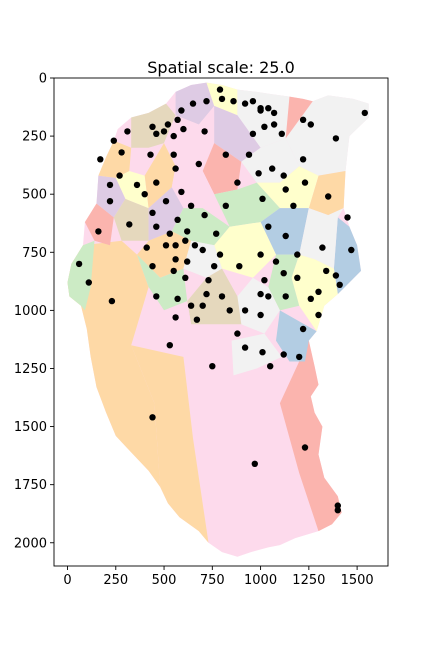 This screenshot has height=648, width=432. What do you see at coordinates (347, 256) in the screenshot?
I see `region-blue-east-coast` at bounding box center [347, 256].